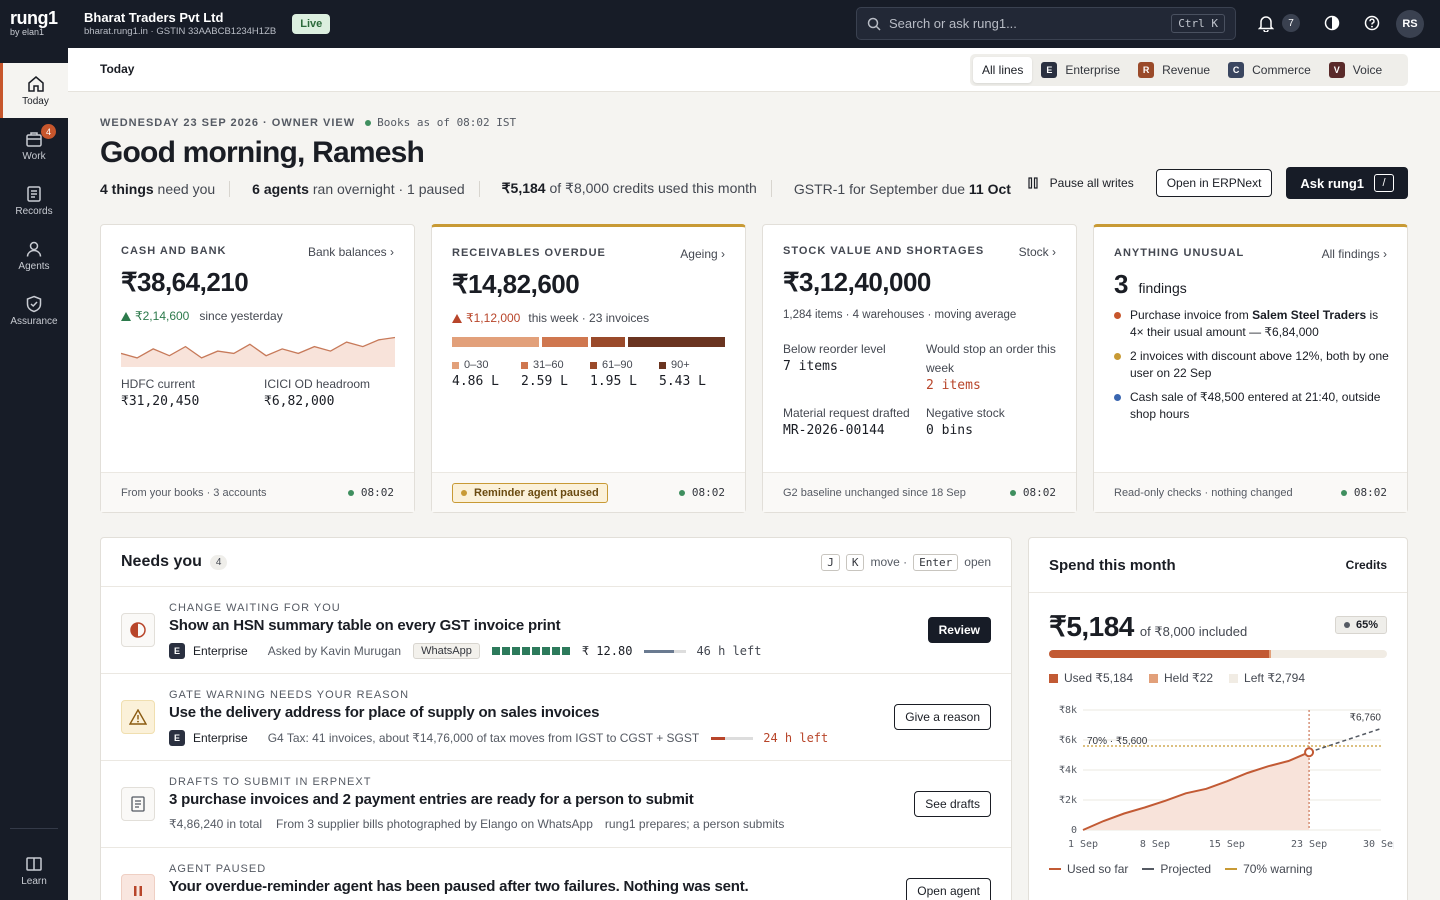 The width and height of the screenshot is (1440, 900). I want to click on tab-all-lines: All lines, so click(1003, 70).